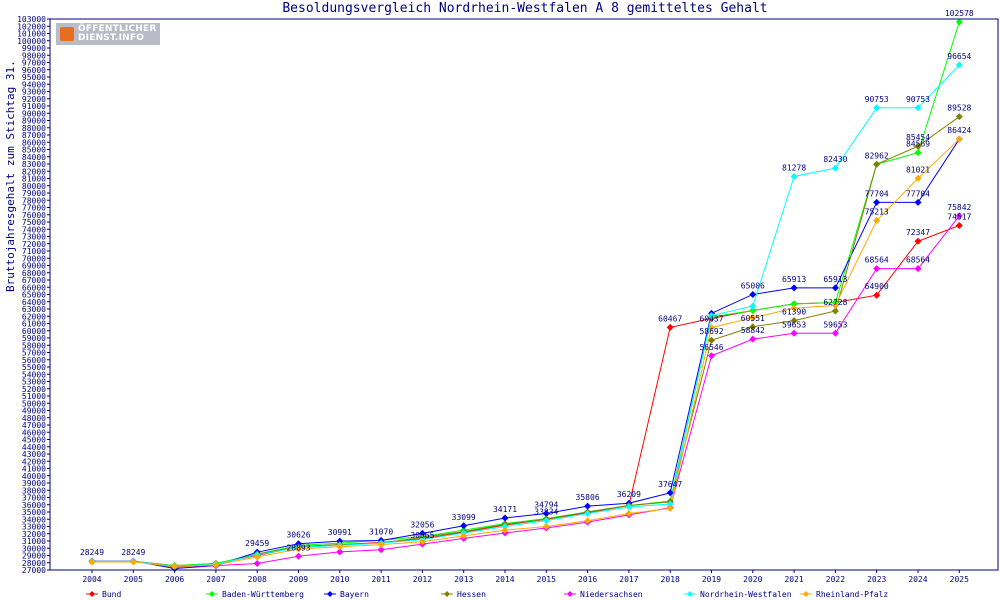 This screenshot has height=600, width=1000. I want to click on y-tick-label: 62000, so click(34, 316).